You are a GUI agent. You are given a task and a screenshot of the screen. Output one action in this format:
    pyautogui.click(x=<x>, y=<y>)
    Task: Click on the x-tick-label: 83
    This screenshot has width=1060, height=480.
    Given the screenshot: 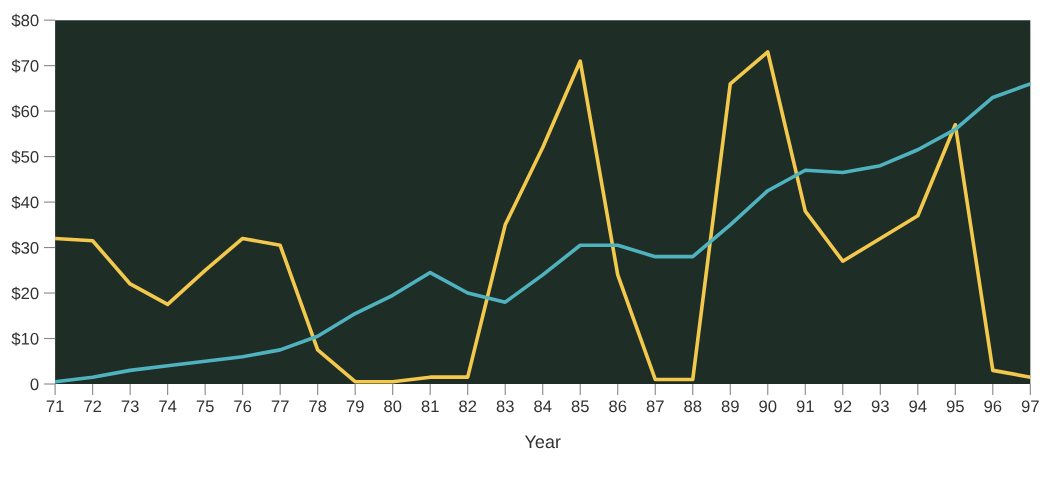 What is the action you would take?
    pyautogui.click(x=505, y=406)
    